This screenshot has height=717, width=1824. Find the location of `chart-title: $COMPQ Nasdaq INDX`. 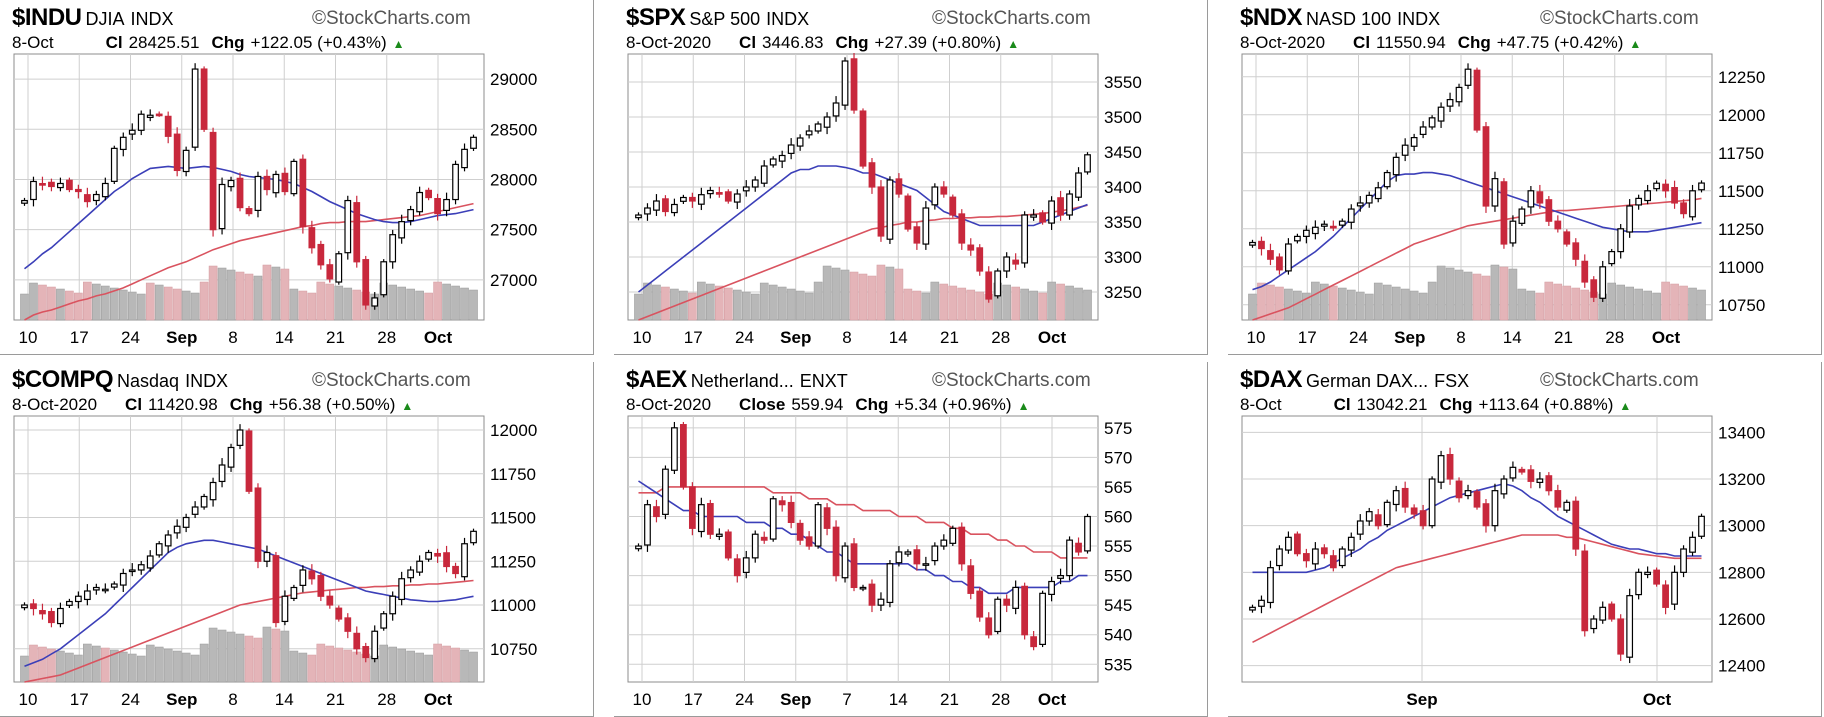

chart-title: $COMPQ Nasdaq INDX is located at coordinates (120, 379).